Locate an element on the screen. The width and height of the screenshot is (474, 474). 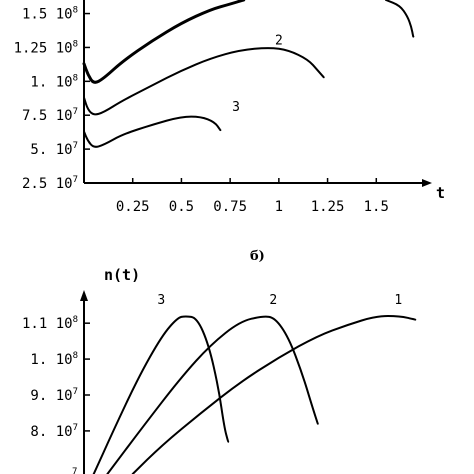
top-curve-tail is located at coordinates (400, 19).